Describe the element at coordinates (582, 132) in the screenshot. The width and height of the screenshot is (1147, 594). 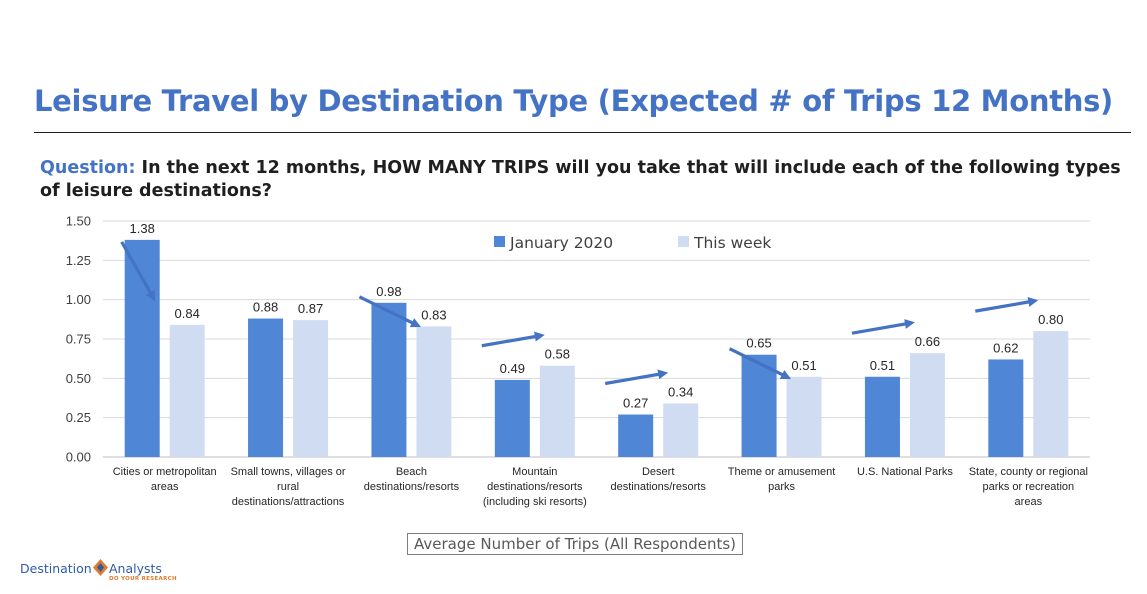
I see `title-divider` at that location.